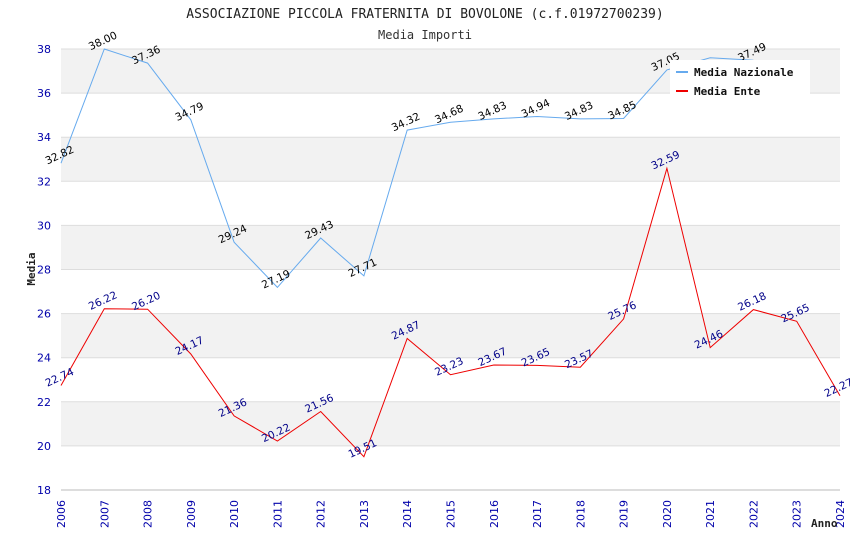  I want to click on y-tick-label: 18, so click(44, 490).